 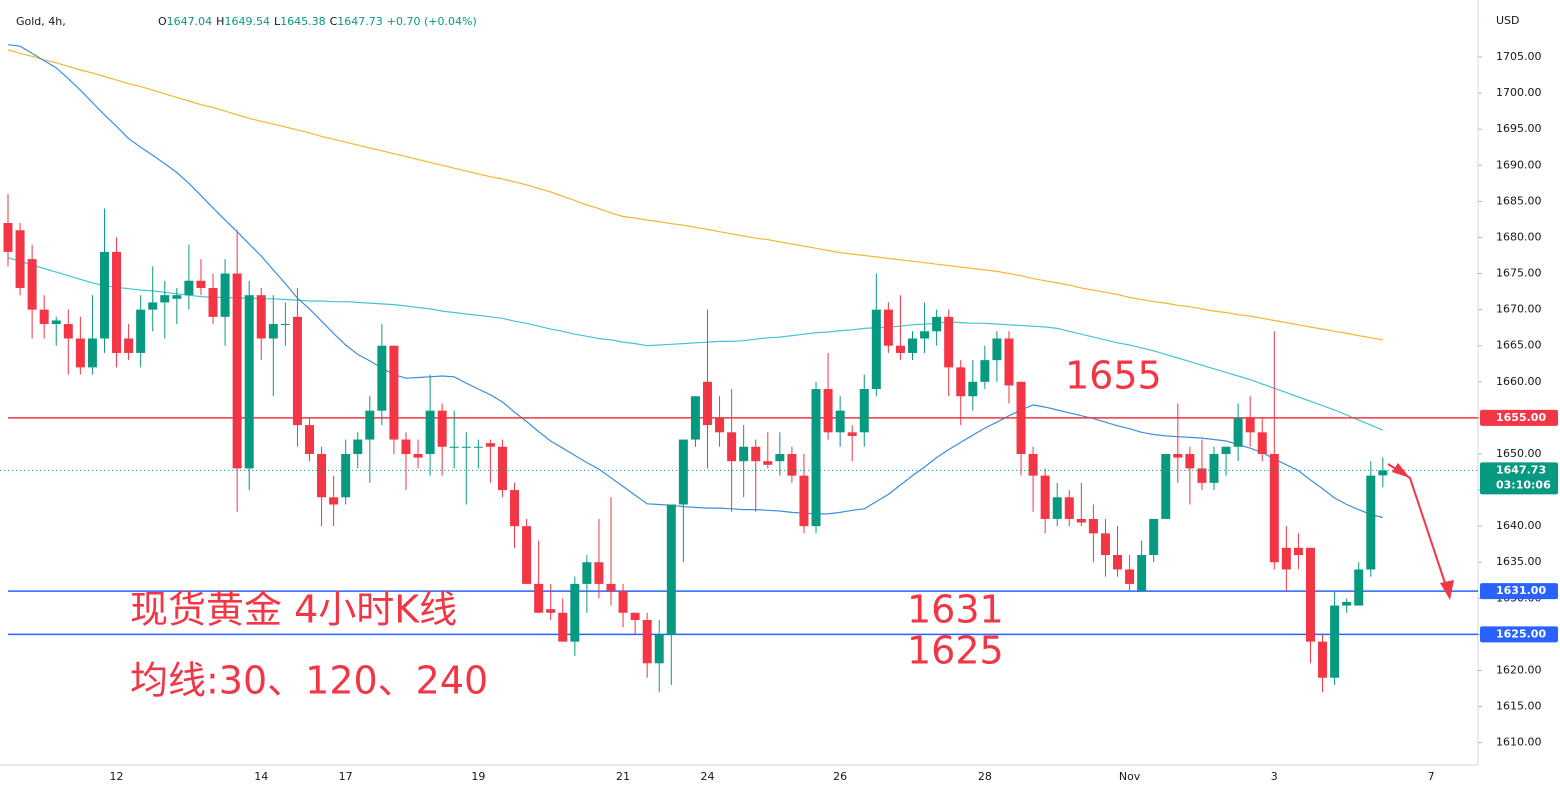 I want to click on forecast-arrow, so click(x=1420, y=531).